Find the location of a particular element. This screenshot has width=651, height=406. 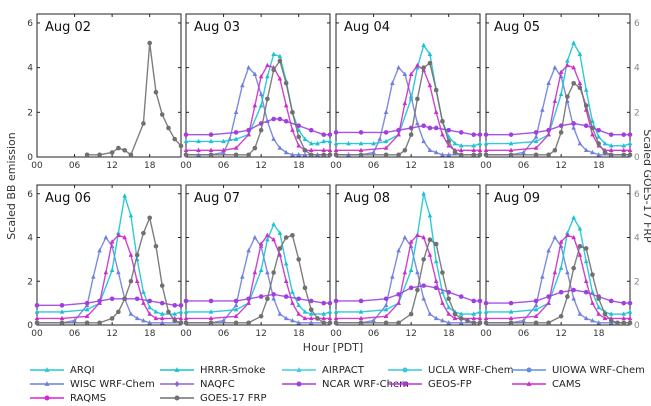

x-axis-label: Hour [PDT] is located at coordinates (333, 347).